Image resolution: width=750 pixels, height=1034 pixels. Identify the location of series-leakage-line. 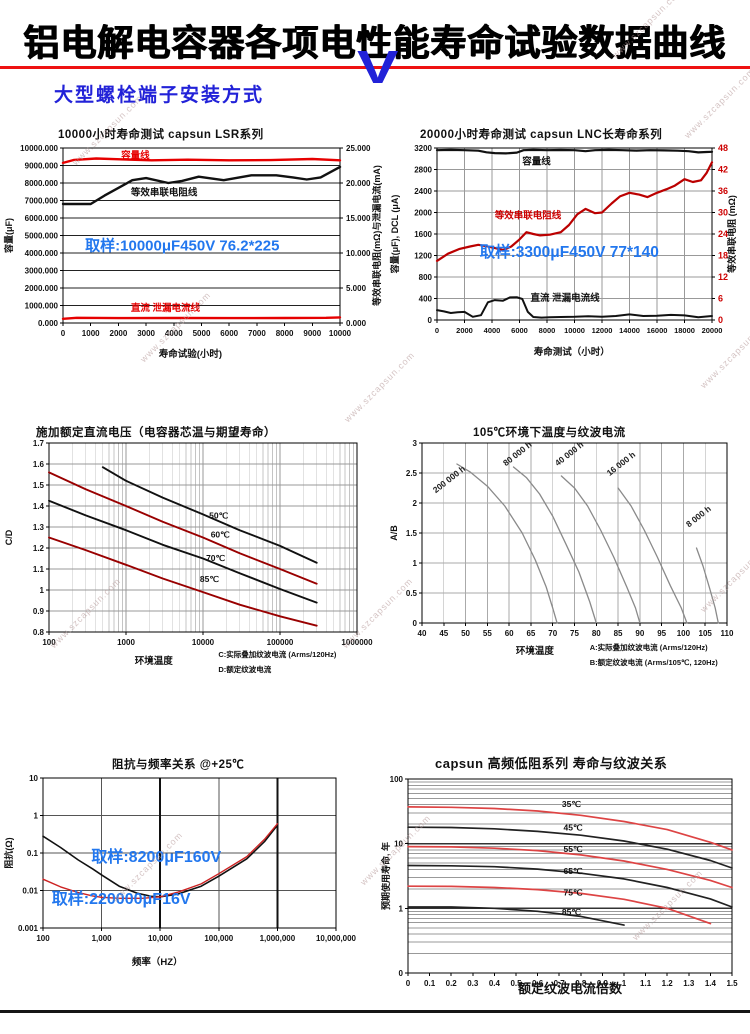
(201, 318).